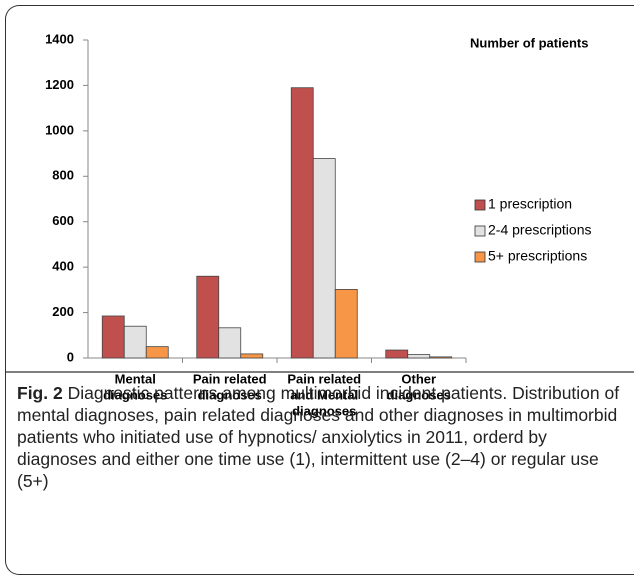 This screenshot has width=634, height=578. What do you see at coordinates (63, 266) in the screenshot?
I see `y-tick-label: 400` at bounding box center [63, 266].